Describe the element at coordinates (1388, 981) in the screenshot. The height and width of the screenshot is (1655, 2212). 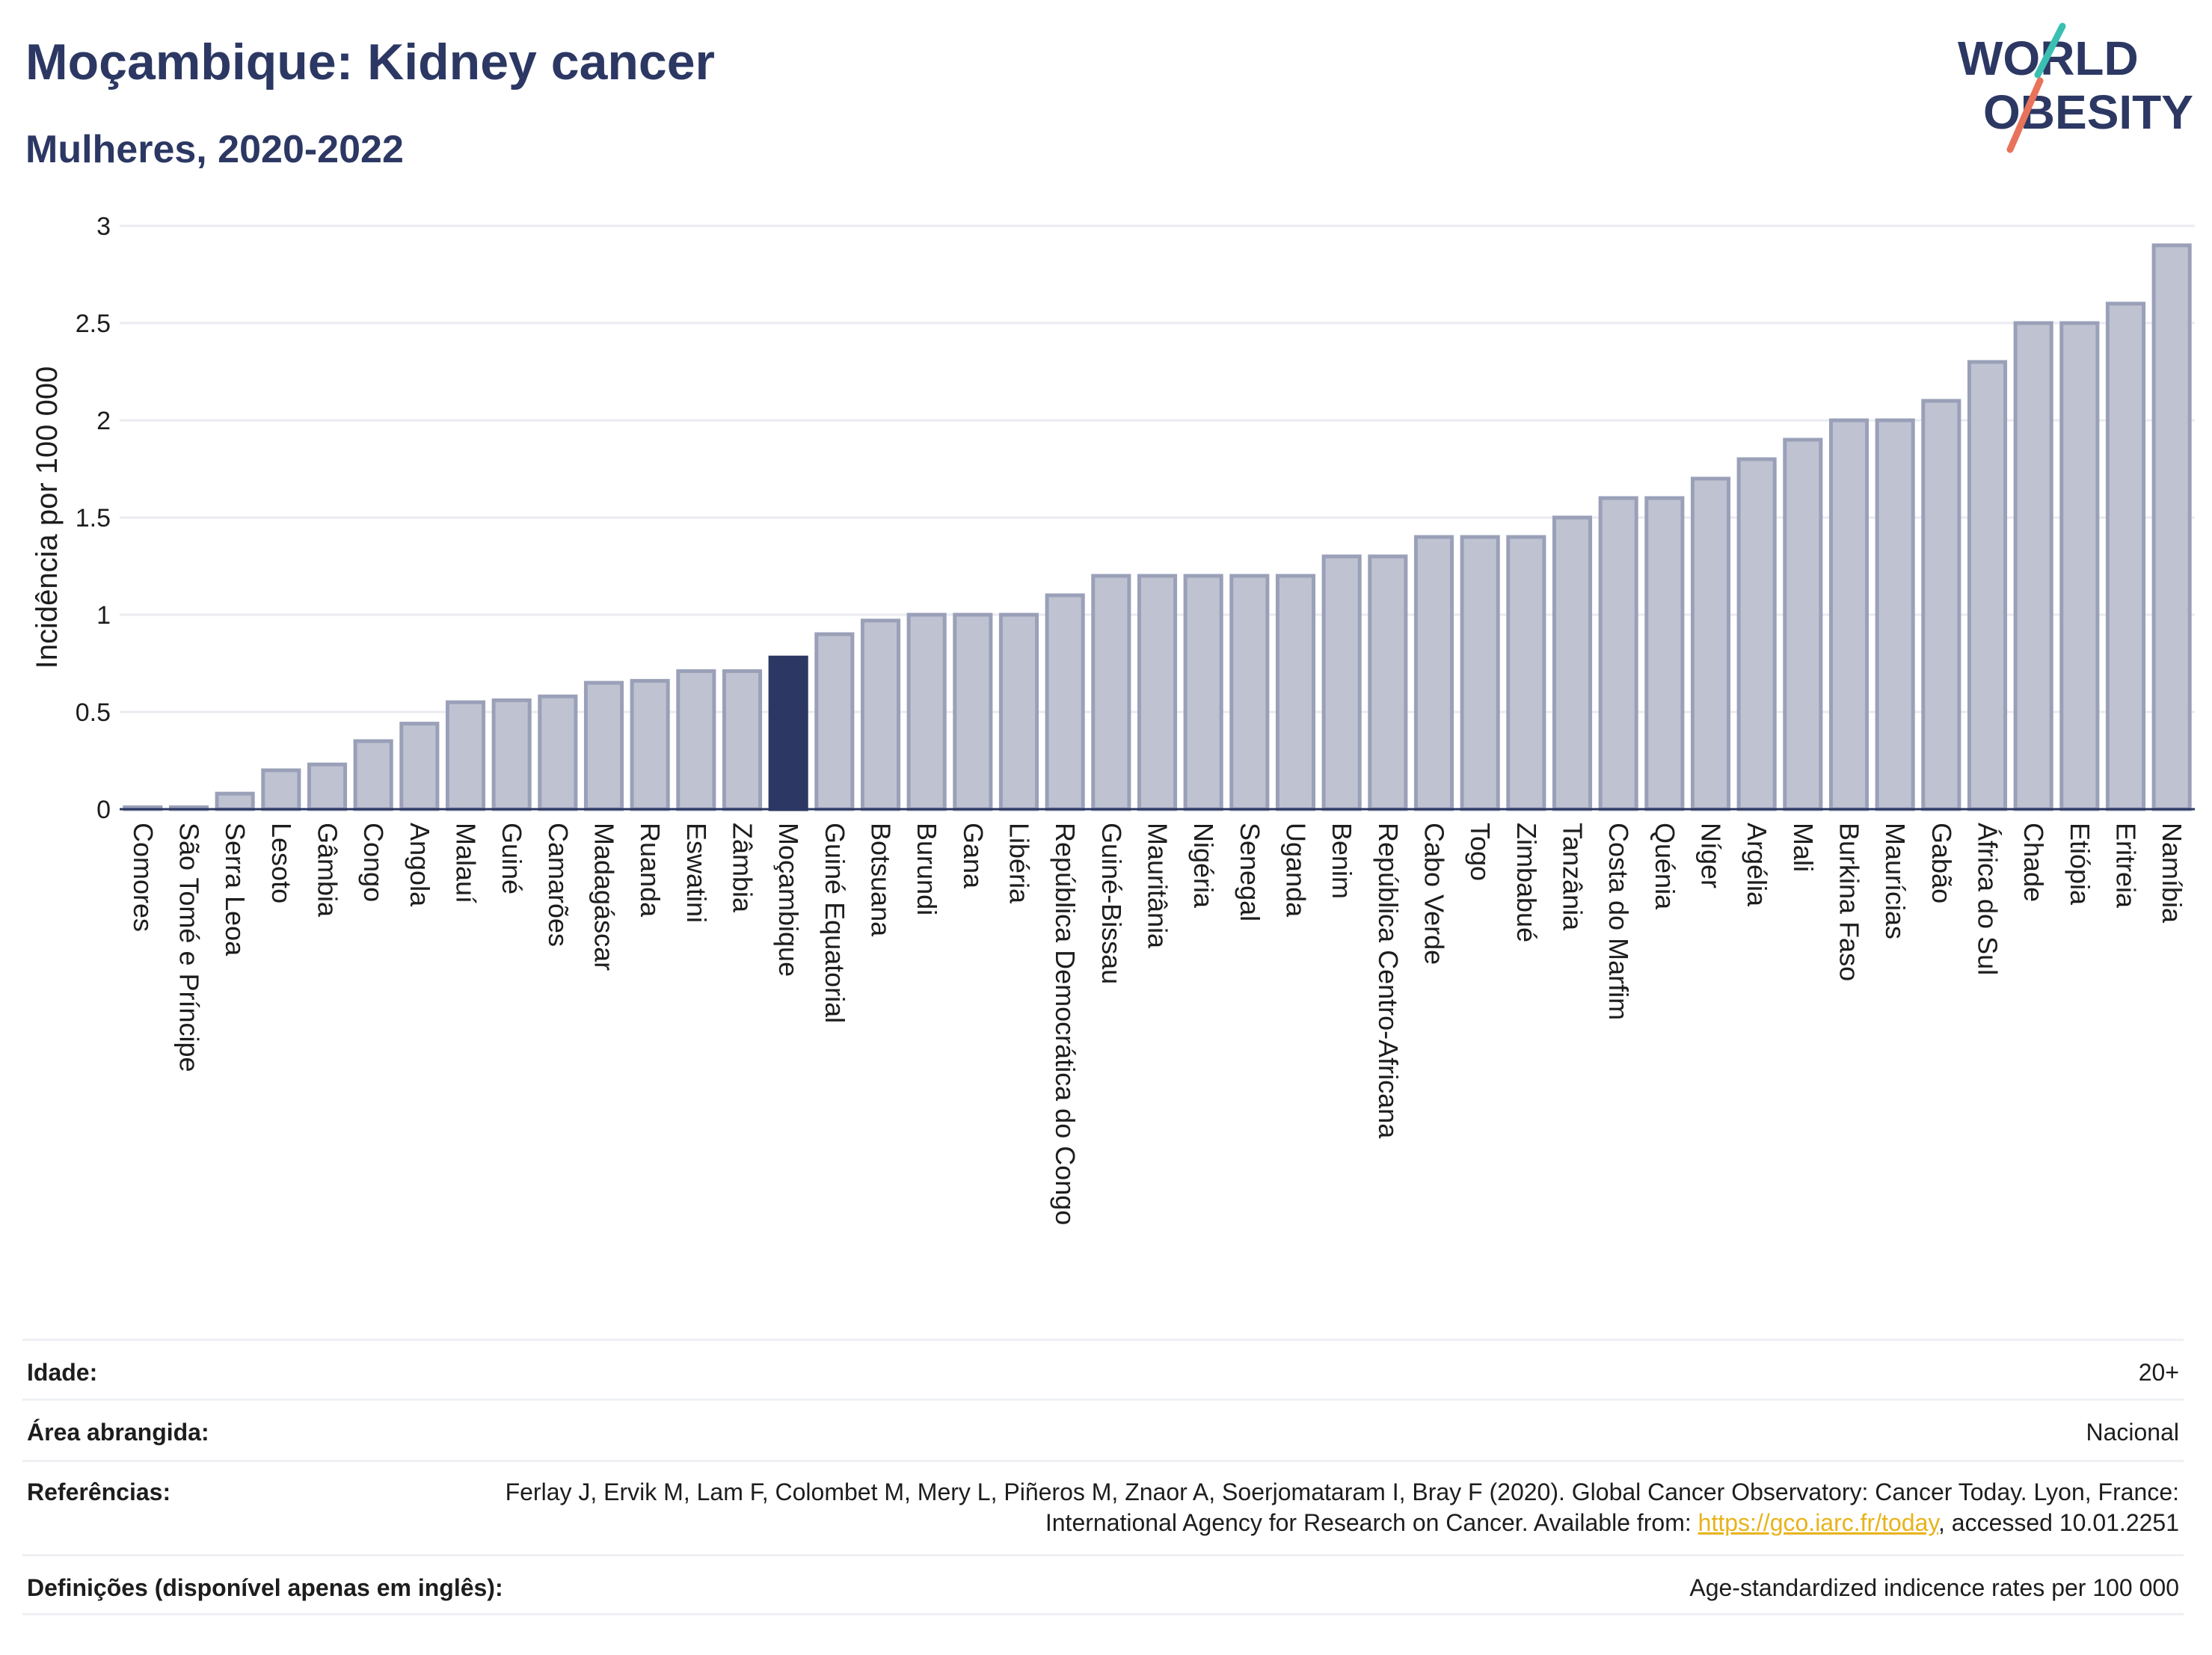
I see `x-tick-label: República Centro-Africana` at that location.